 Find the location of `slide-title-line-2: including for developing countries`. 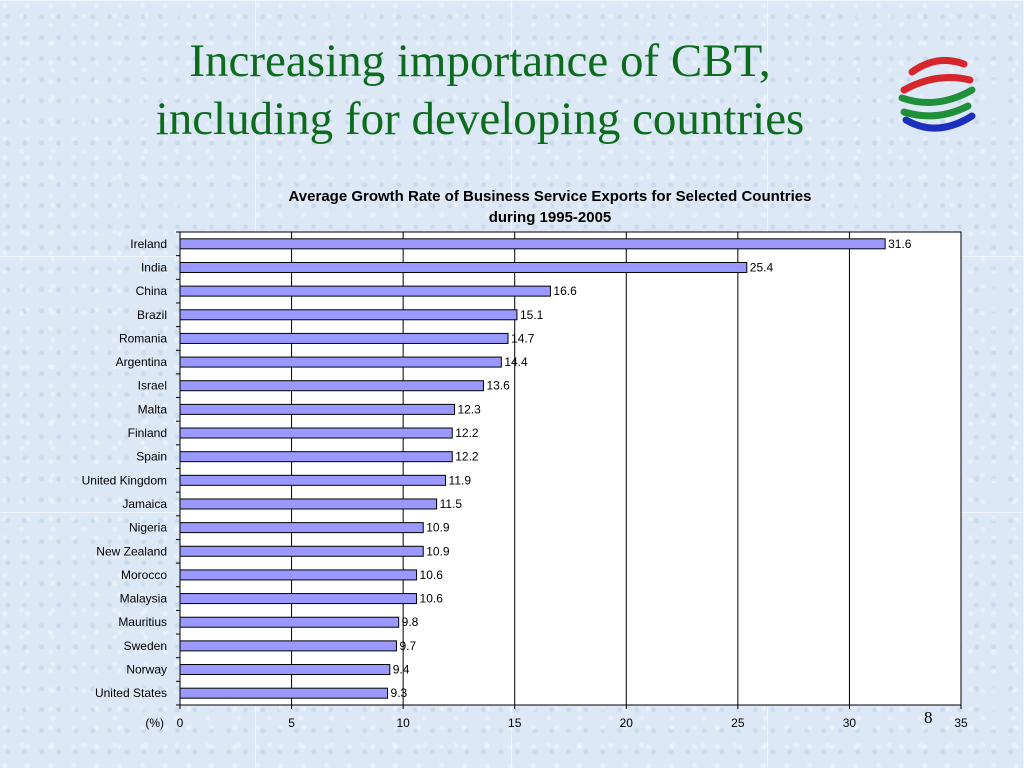

slide-title-line-2: including for developing countries is located at coordinates (480, 119).